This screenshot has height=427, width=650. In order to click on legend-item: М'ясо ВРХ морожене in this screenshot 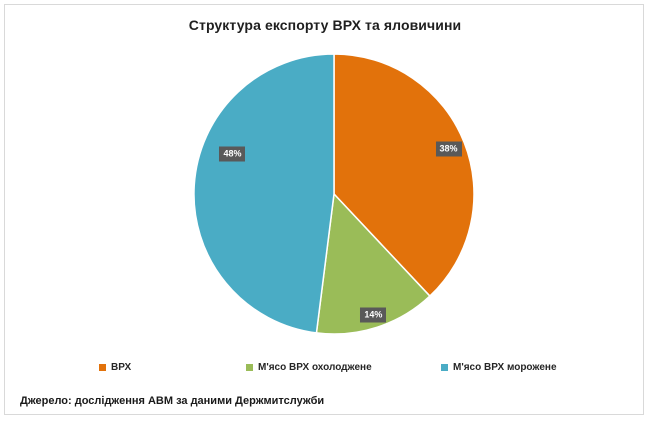, I will do `click(499, 367)`.